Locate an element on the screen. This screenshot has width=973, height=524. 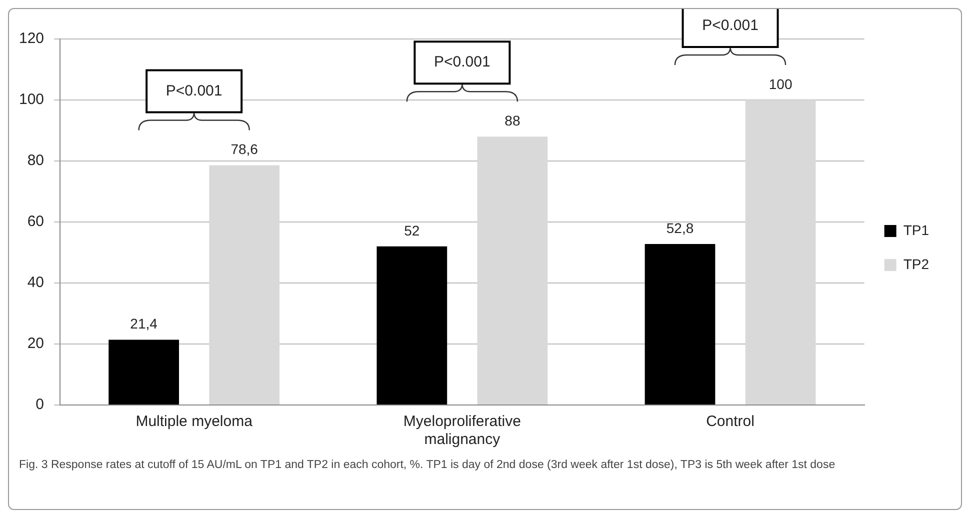
data-label: 88 is located at coordinates (512, 120).